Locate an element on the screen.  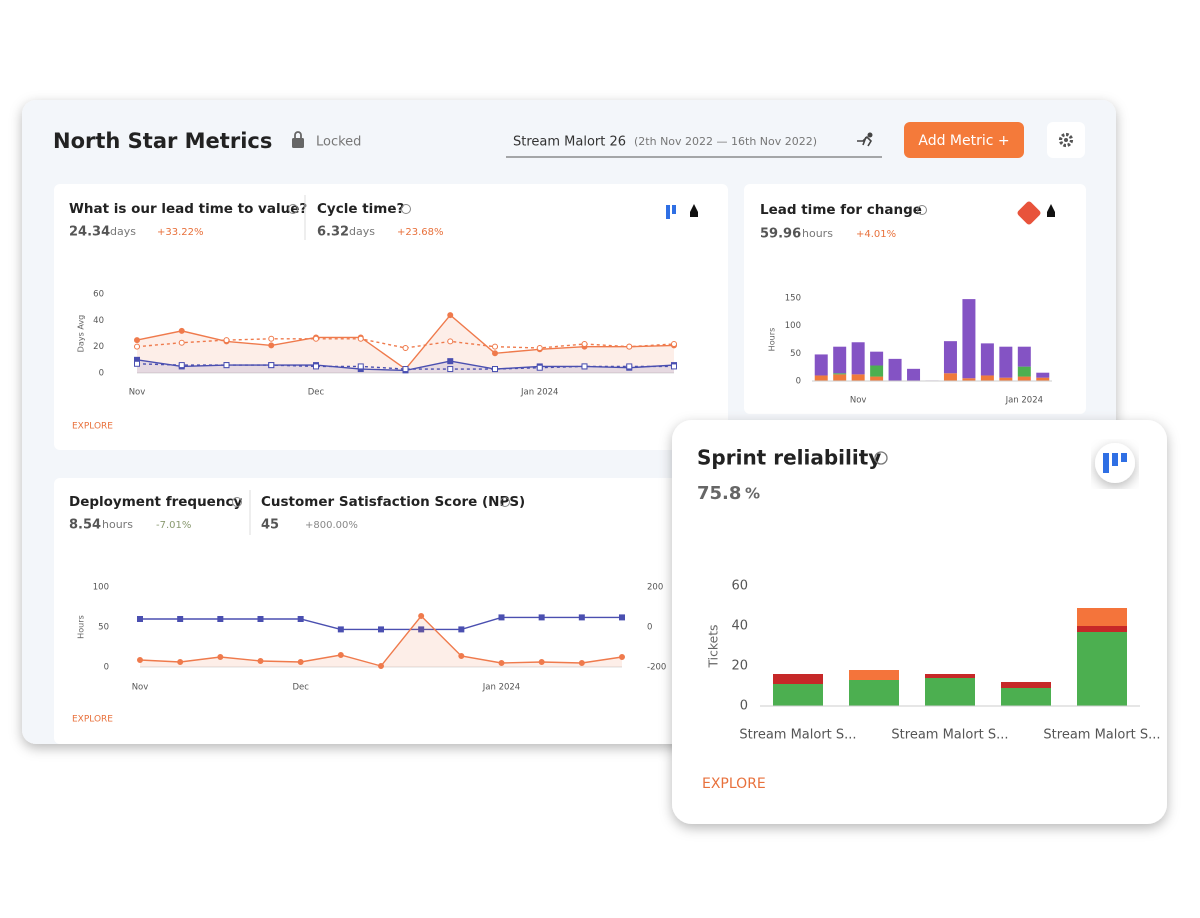
series-area is located at coordinates (381, 641).